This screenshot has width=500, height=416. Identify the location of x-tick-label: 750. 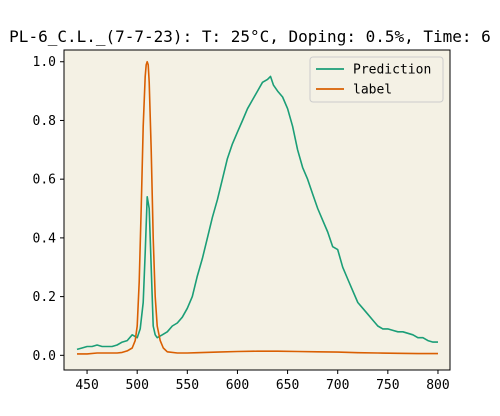
(387, 385).